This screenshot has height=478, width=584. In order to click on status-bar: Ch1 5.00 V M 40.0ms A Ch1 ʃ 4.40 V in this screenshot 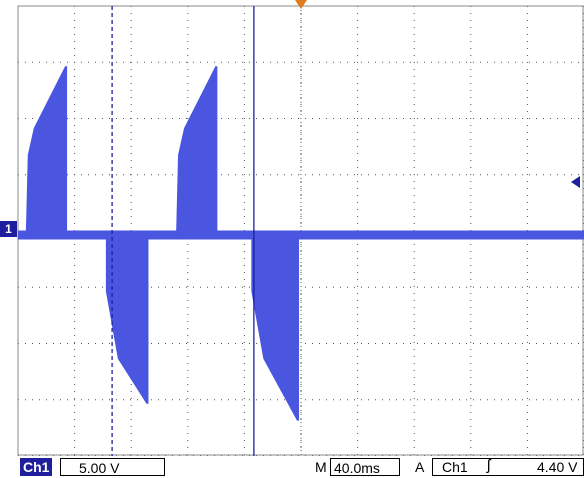, I will do `click(292, 467)`.